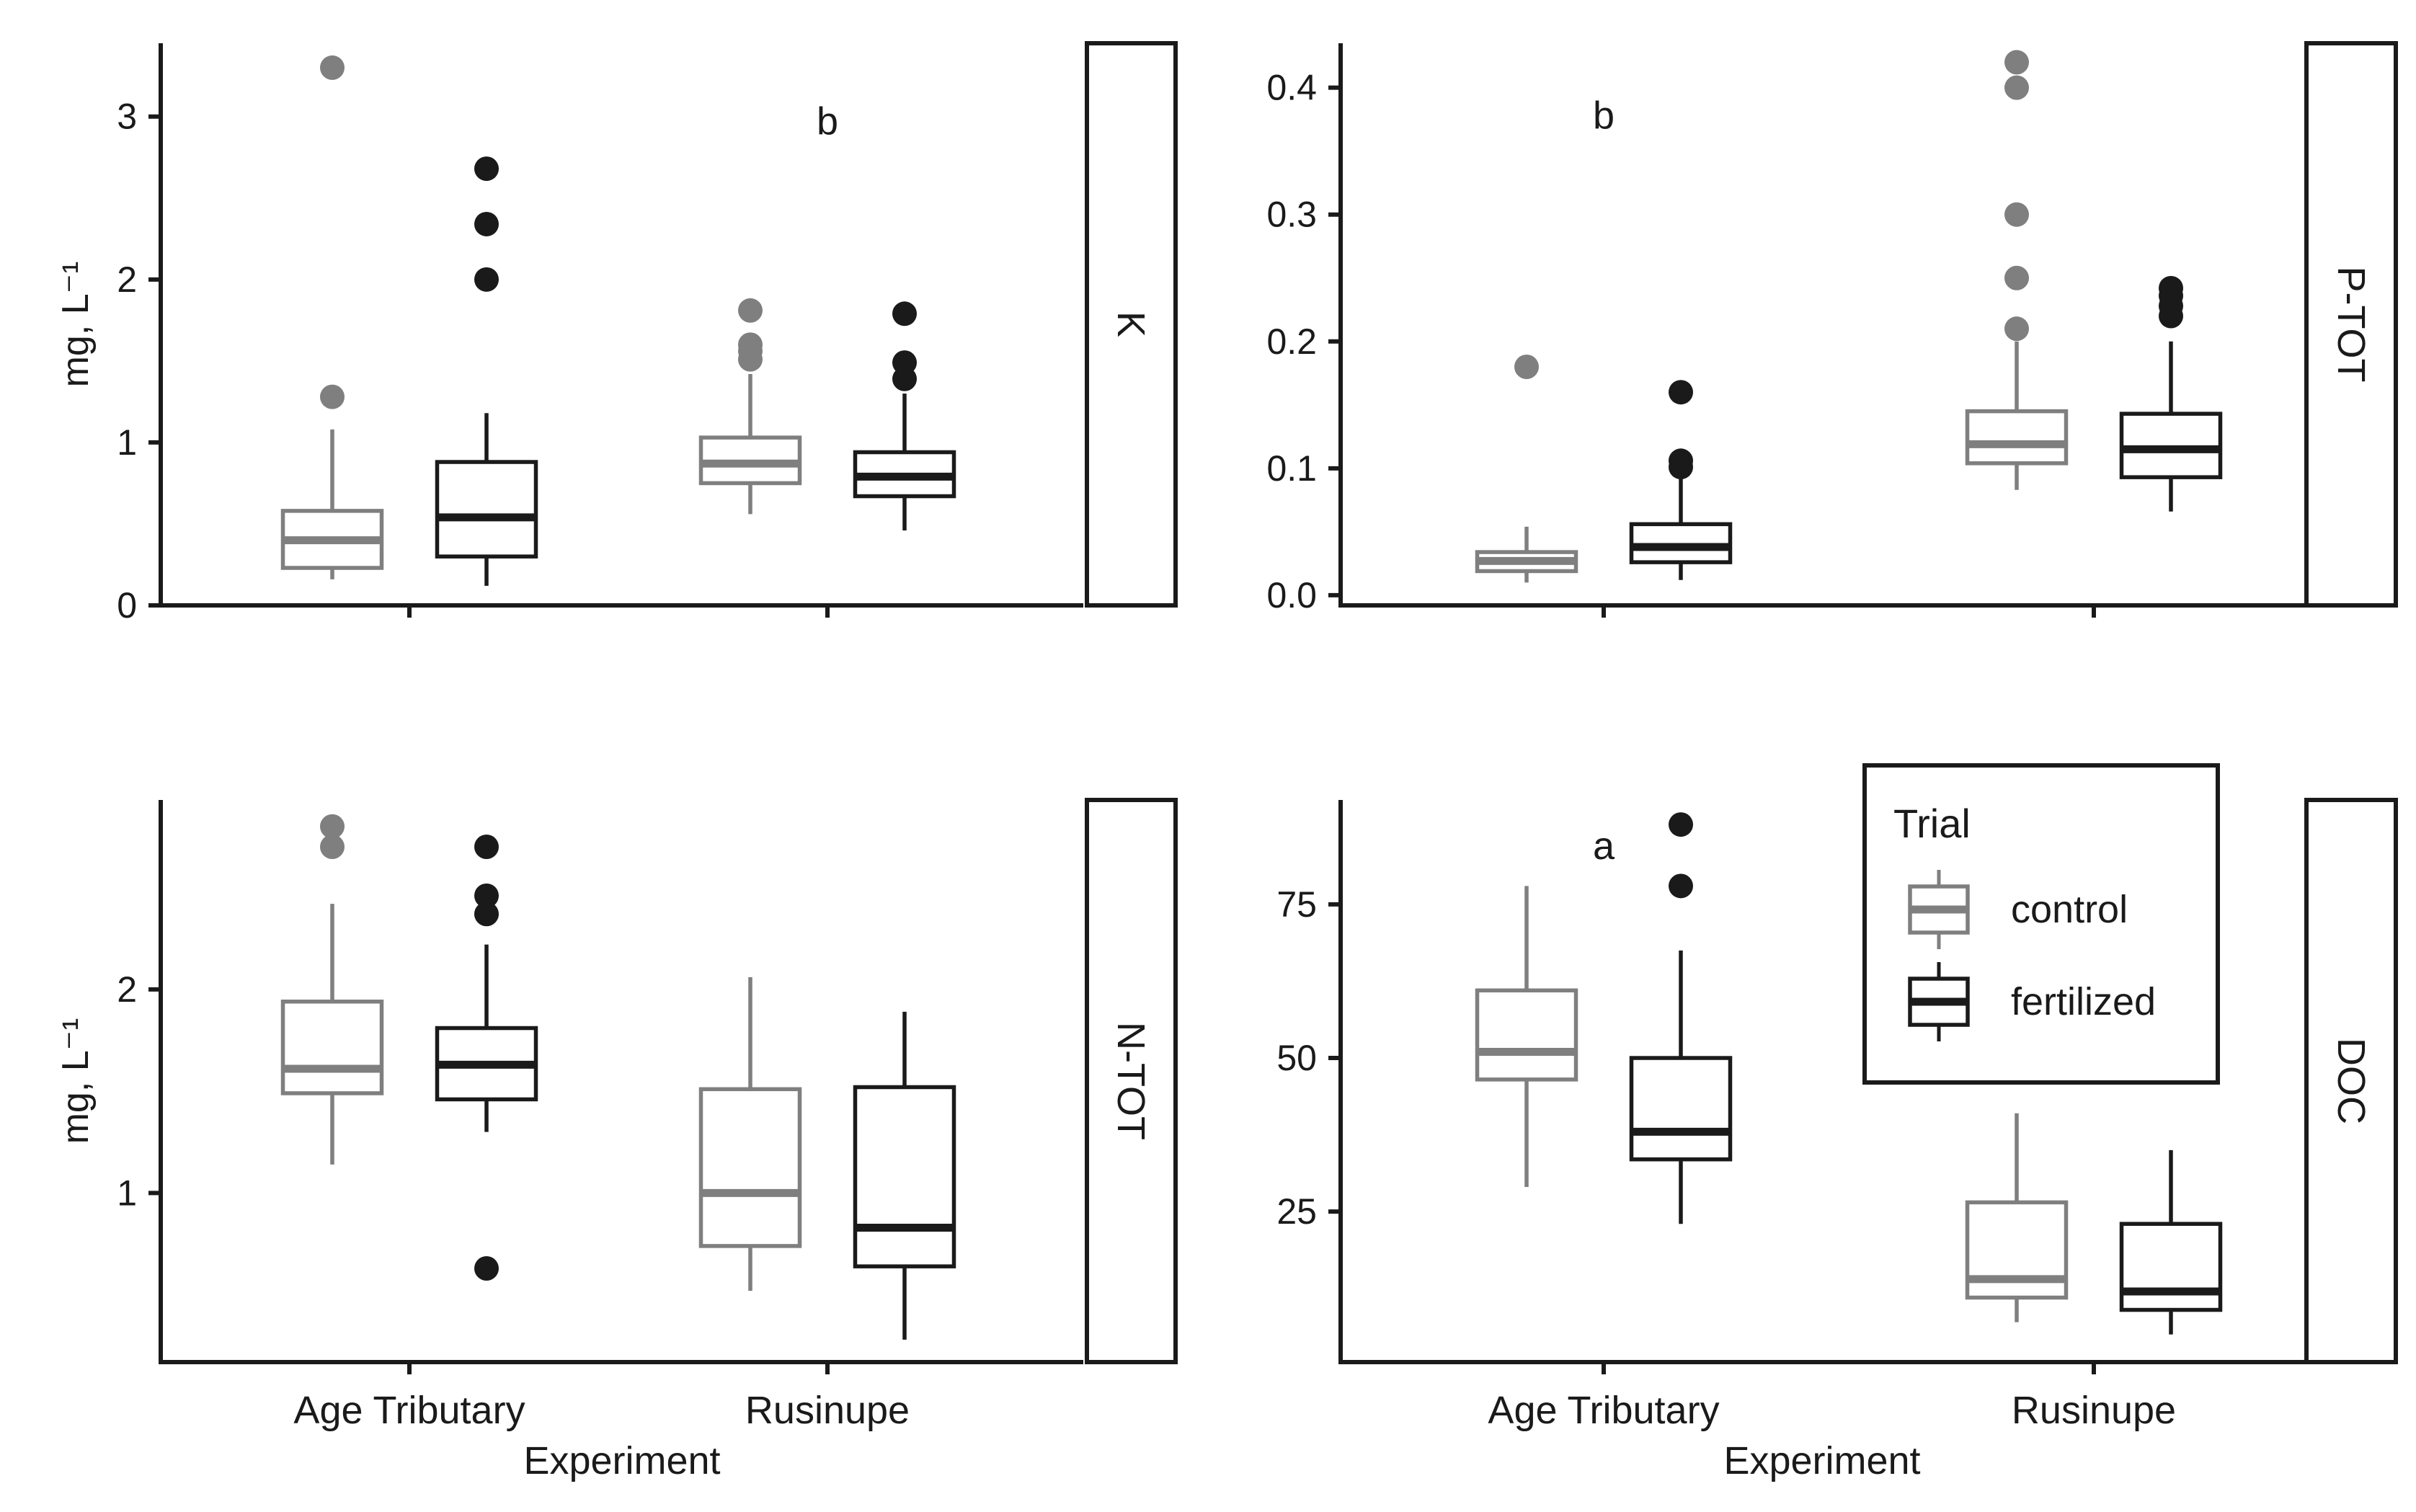  Describe the element at coordinates (1832, 1397) in the screenshot. I see `x-tick-group: Age Tributary Rusinupe` at that location.